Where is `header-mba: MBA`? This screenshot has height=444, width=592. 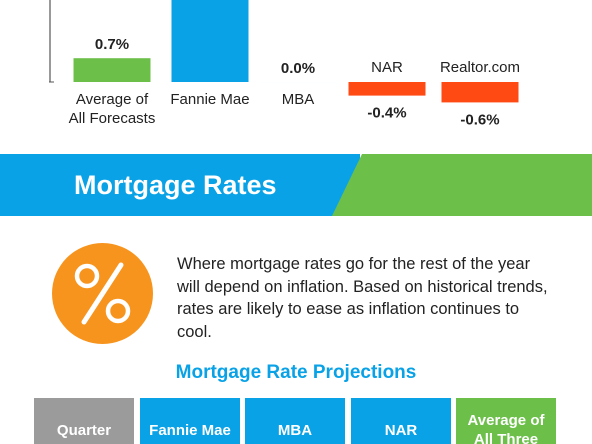
header-mba: MBA is located at coordinates (295, 421).